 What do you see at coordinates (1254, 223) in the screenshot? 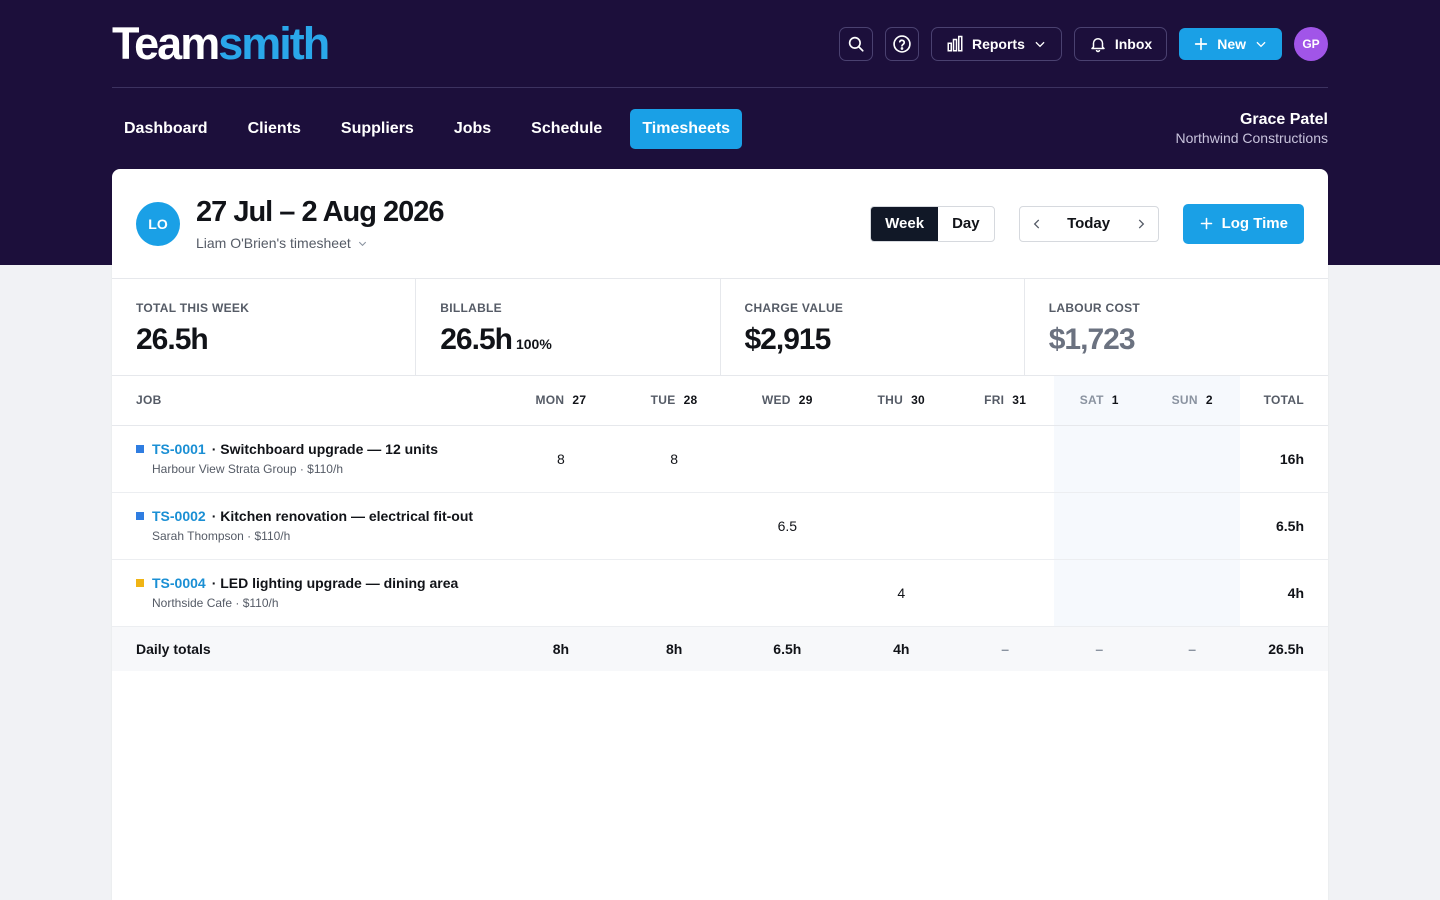
I see `log-time-label: Log Time` at bounding box center [1254, 223].